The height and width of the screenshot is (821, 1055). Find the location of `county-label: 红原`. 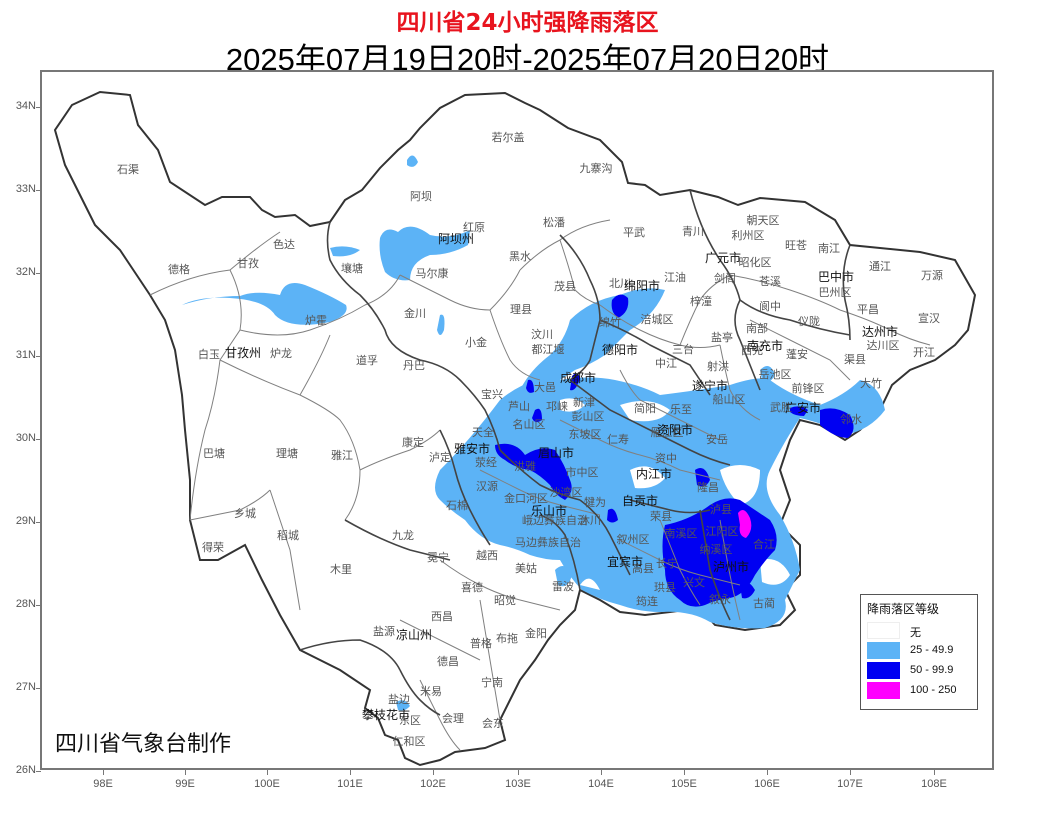

county-label: 红原 is located at coordinates (474, 227).